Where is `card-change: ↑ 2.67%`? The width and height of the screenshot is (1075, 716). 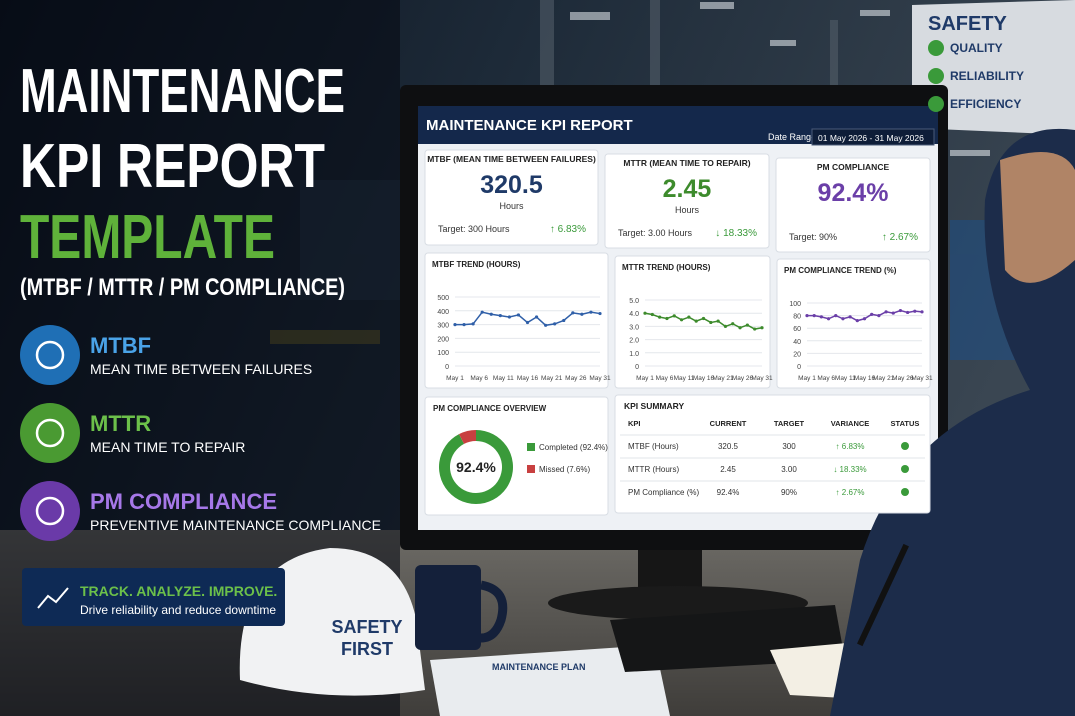
card-change: ↑ 2.67% is located at coordinates (900, 237).